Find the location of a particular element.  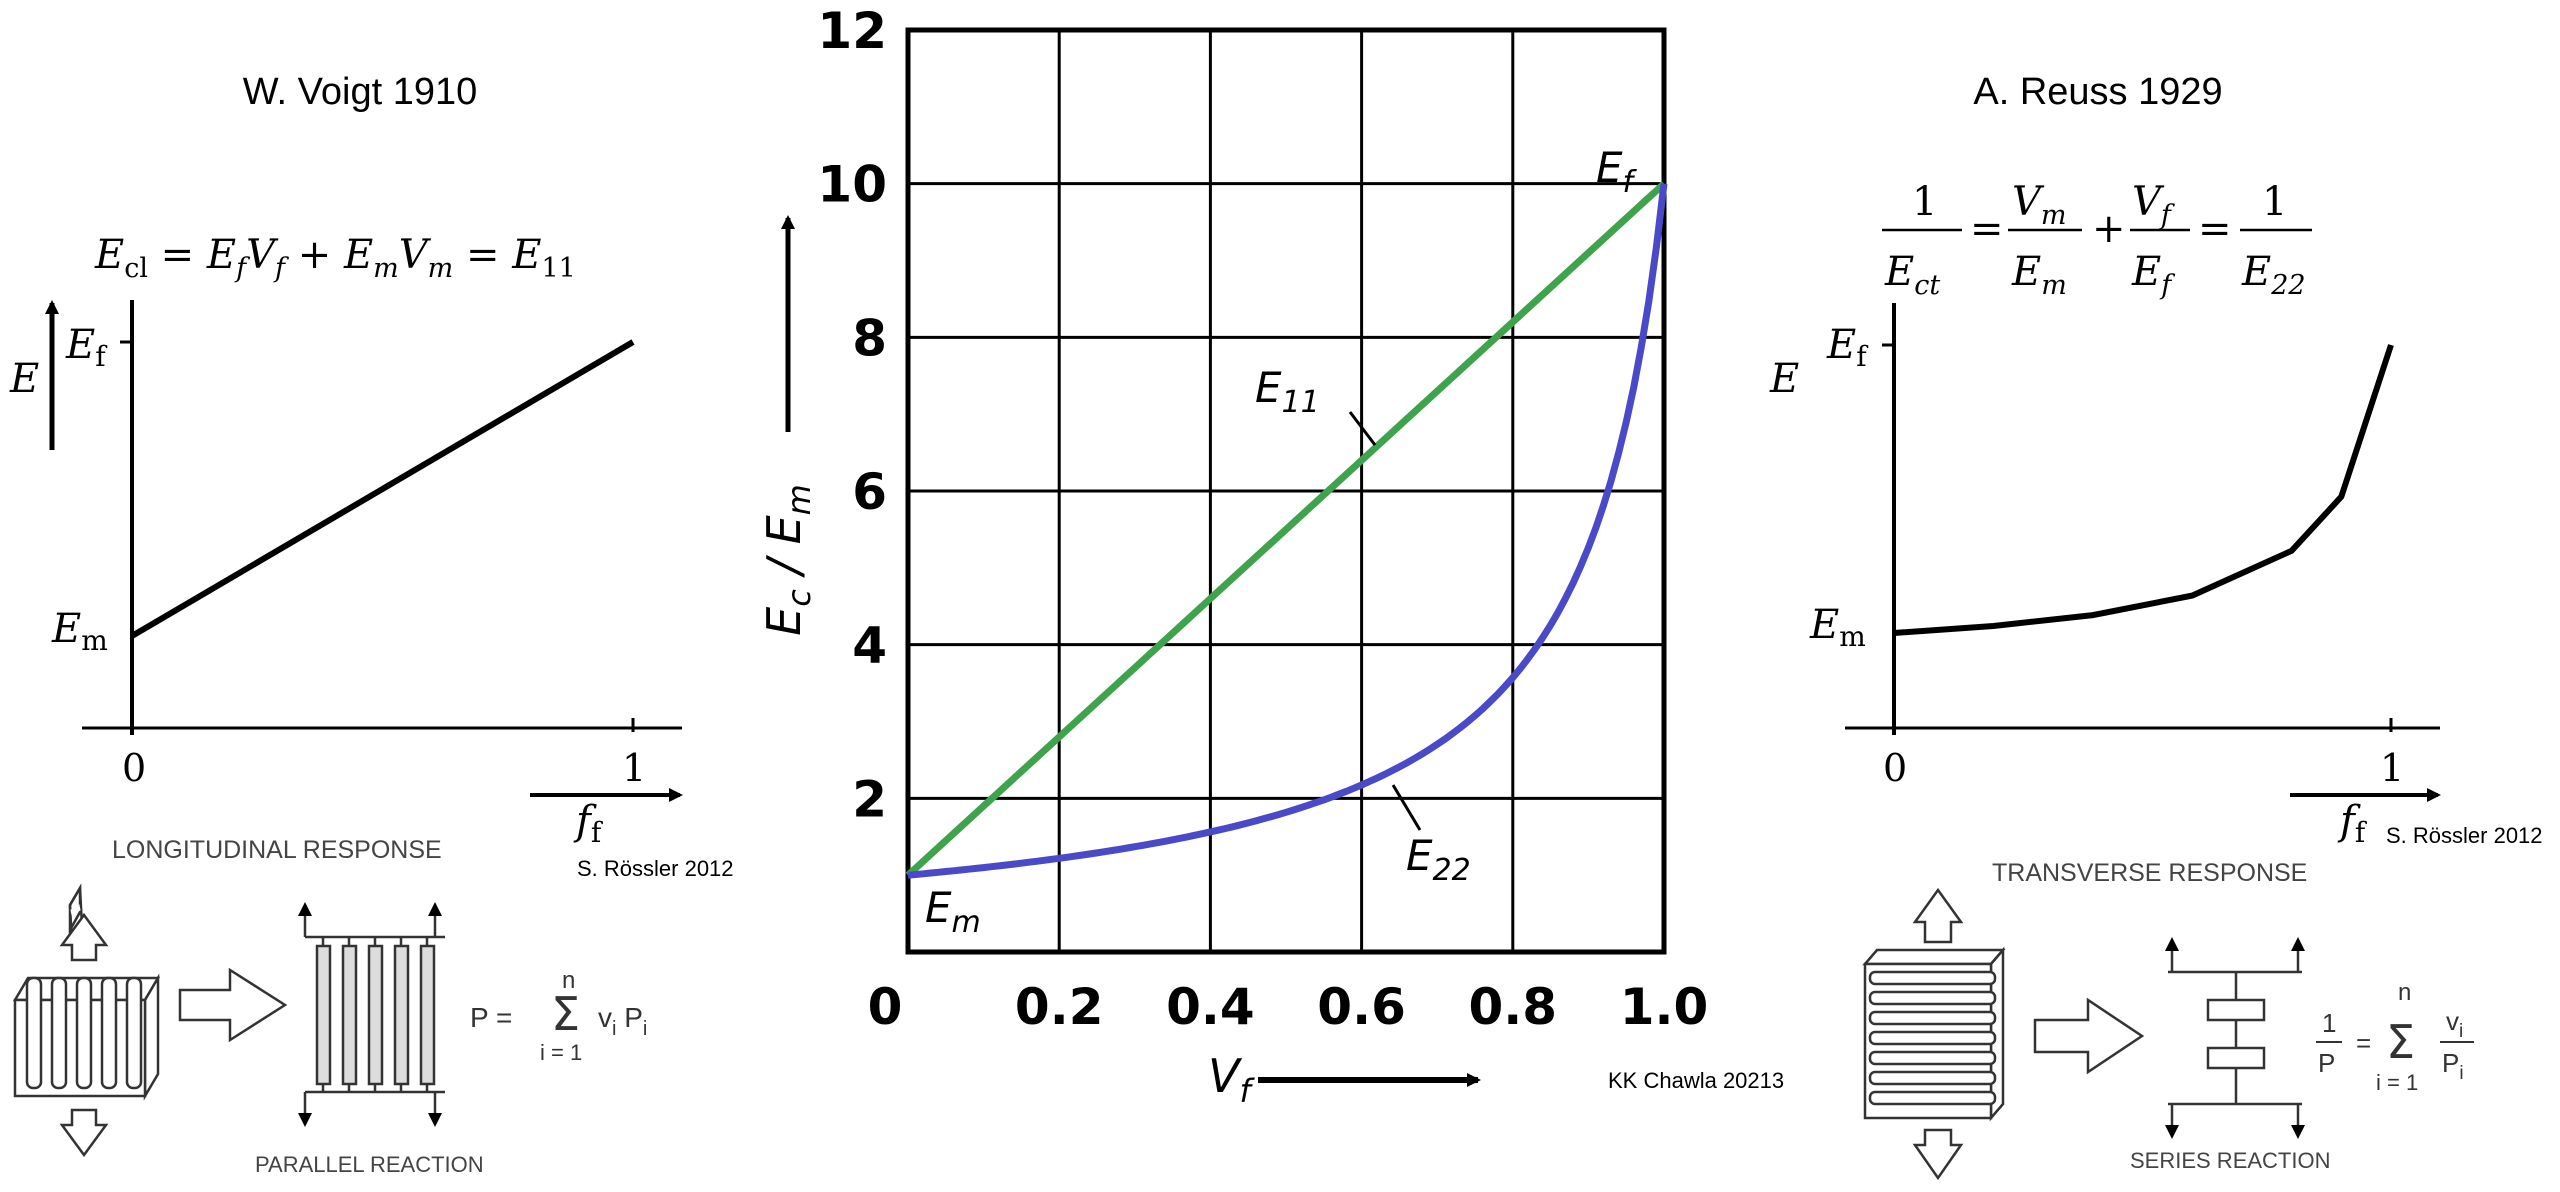

reuss-ef-label: Ef is located at coordinates (1847, 347).